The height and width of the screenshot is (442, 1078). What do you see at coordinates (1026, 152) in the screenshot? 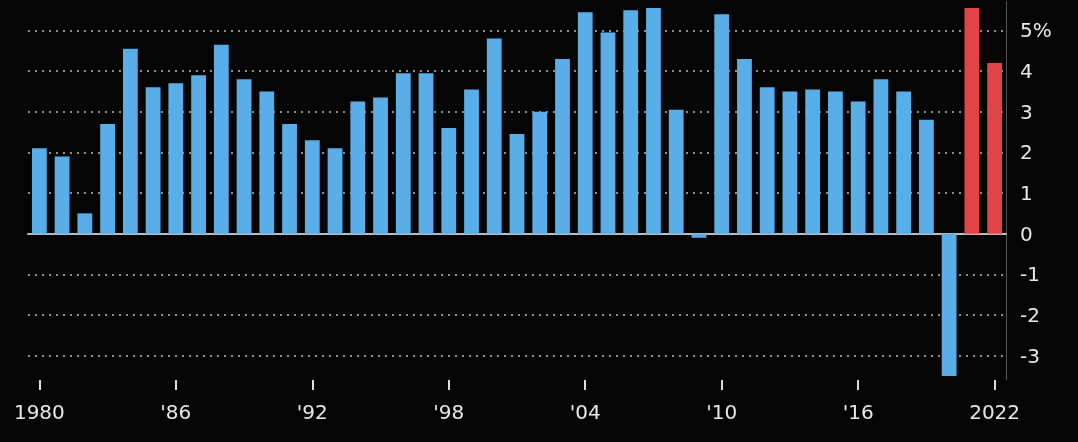
I see `y-tick-label: 2` at bounding box center [1026, 152].